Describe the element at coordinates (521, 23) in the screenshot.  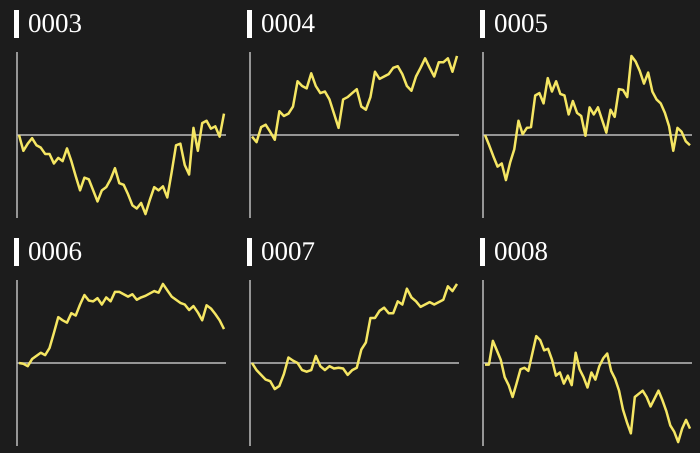
I see `chart-title: 0005` at that location.